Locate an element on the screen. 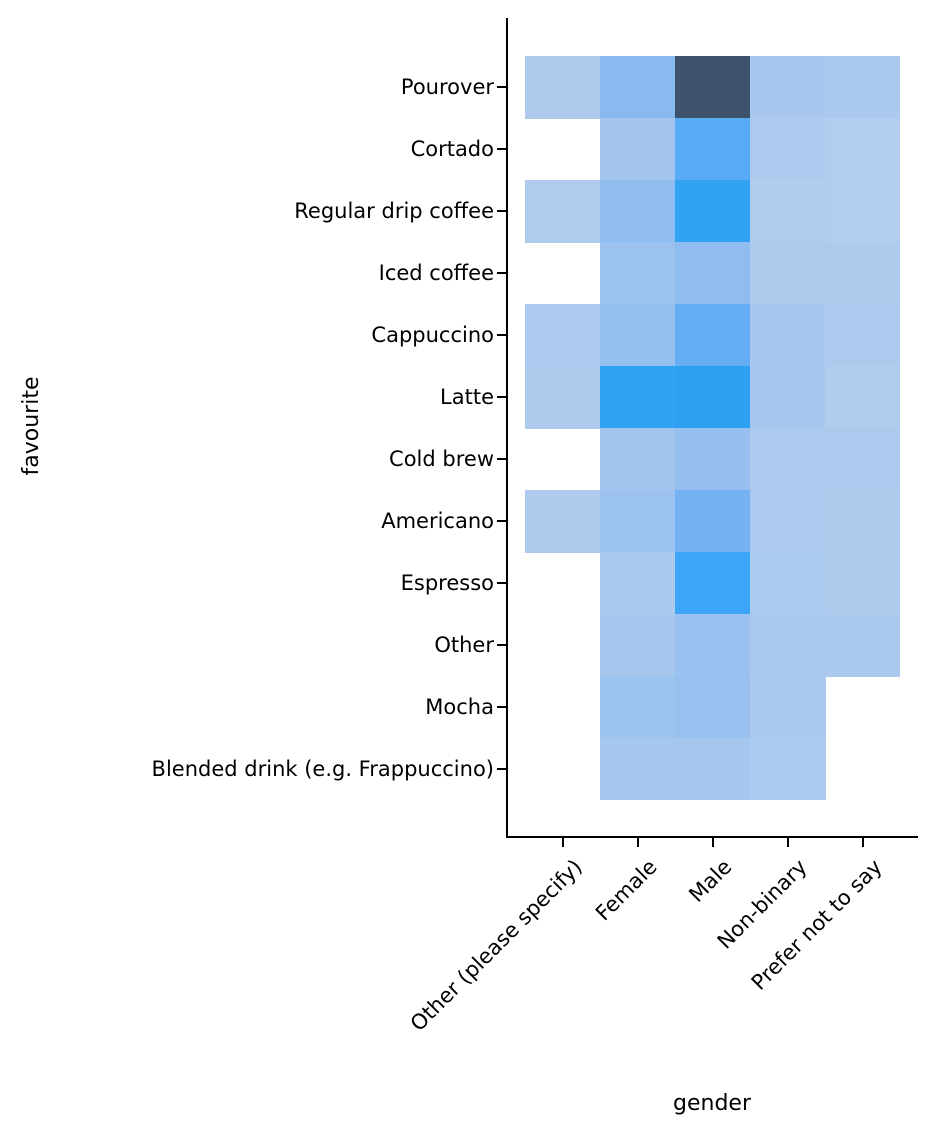 The image size is (936, 1141). y-axis-spine is located at coordinates (507, 428).